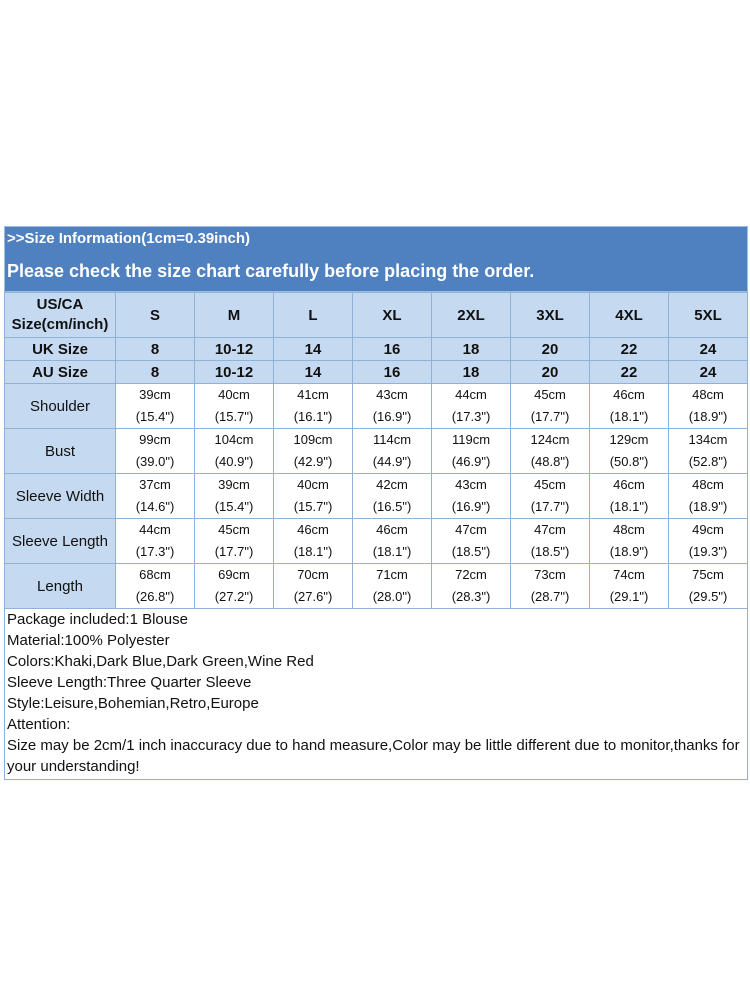 The height and width of the screenshot is (1000, 750). What do you see at coordinates (629, 461) in the screenshot?
I see `measurement-inch: (50.8")` at bounding box center [629, 461].